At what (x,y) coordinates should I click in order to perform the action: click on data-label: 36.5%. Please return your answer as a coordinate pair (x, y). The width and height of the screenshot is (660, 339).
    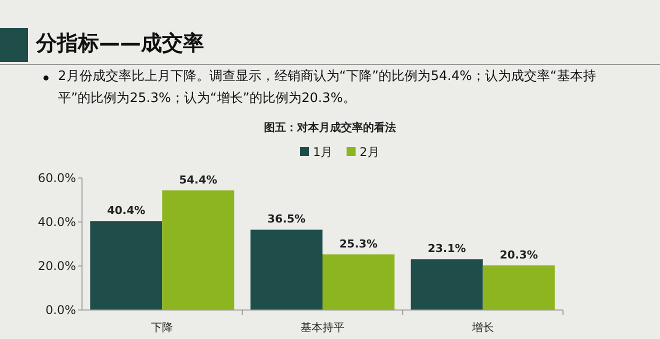
    Looking at the image, I should click on (286, 219).